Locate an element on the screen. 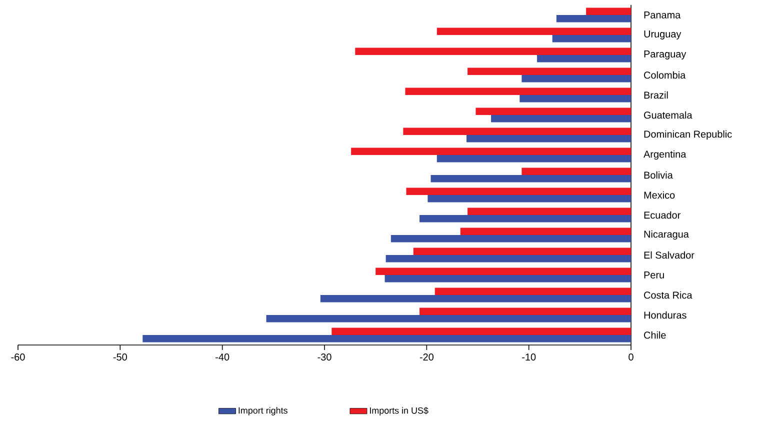 The height and width of the screenshot is (428, 777). x-tick-label: -10 is located at coordinates (529, 357).